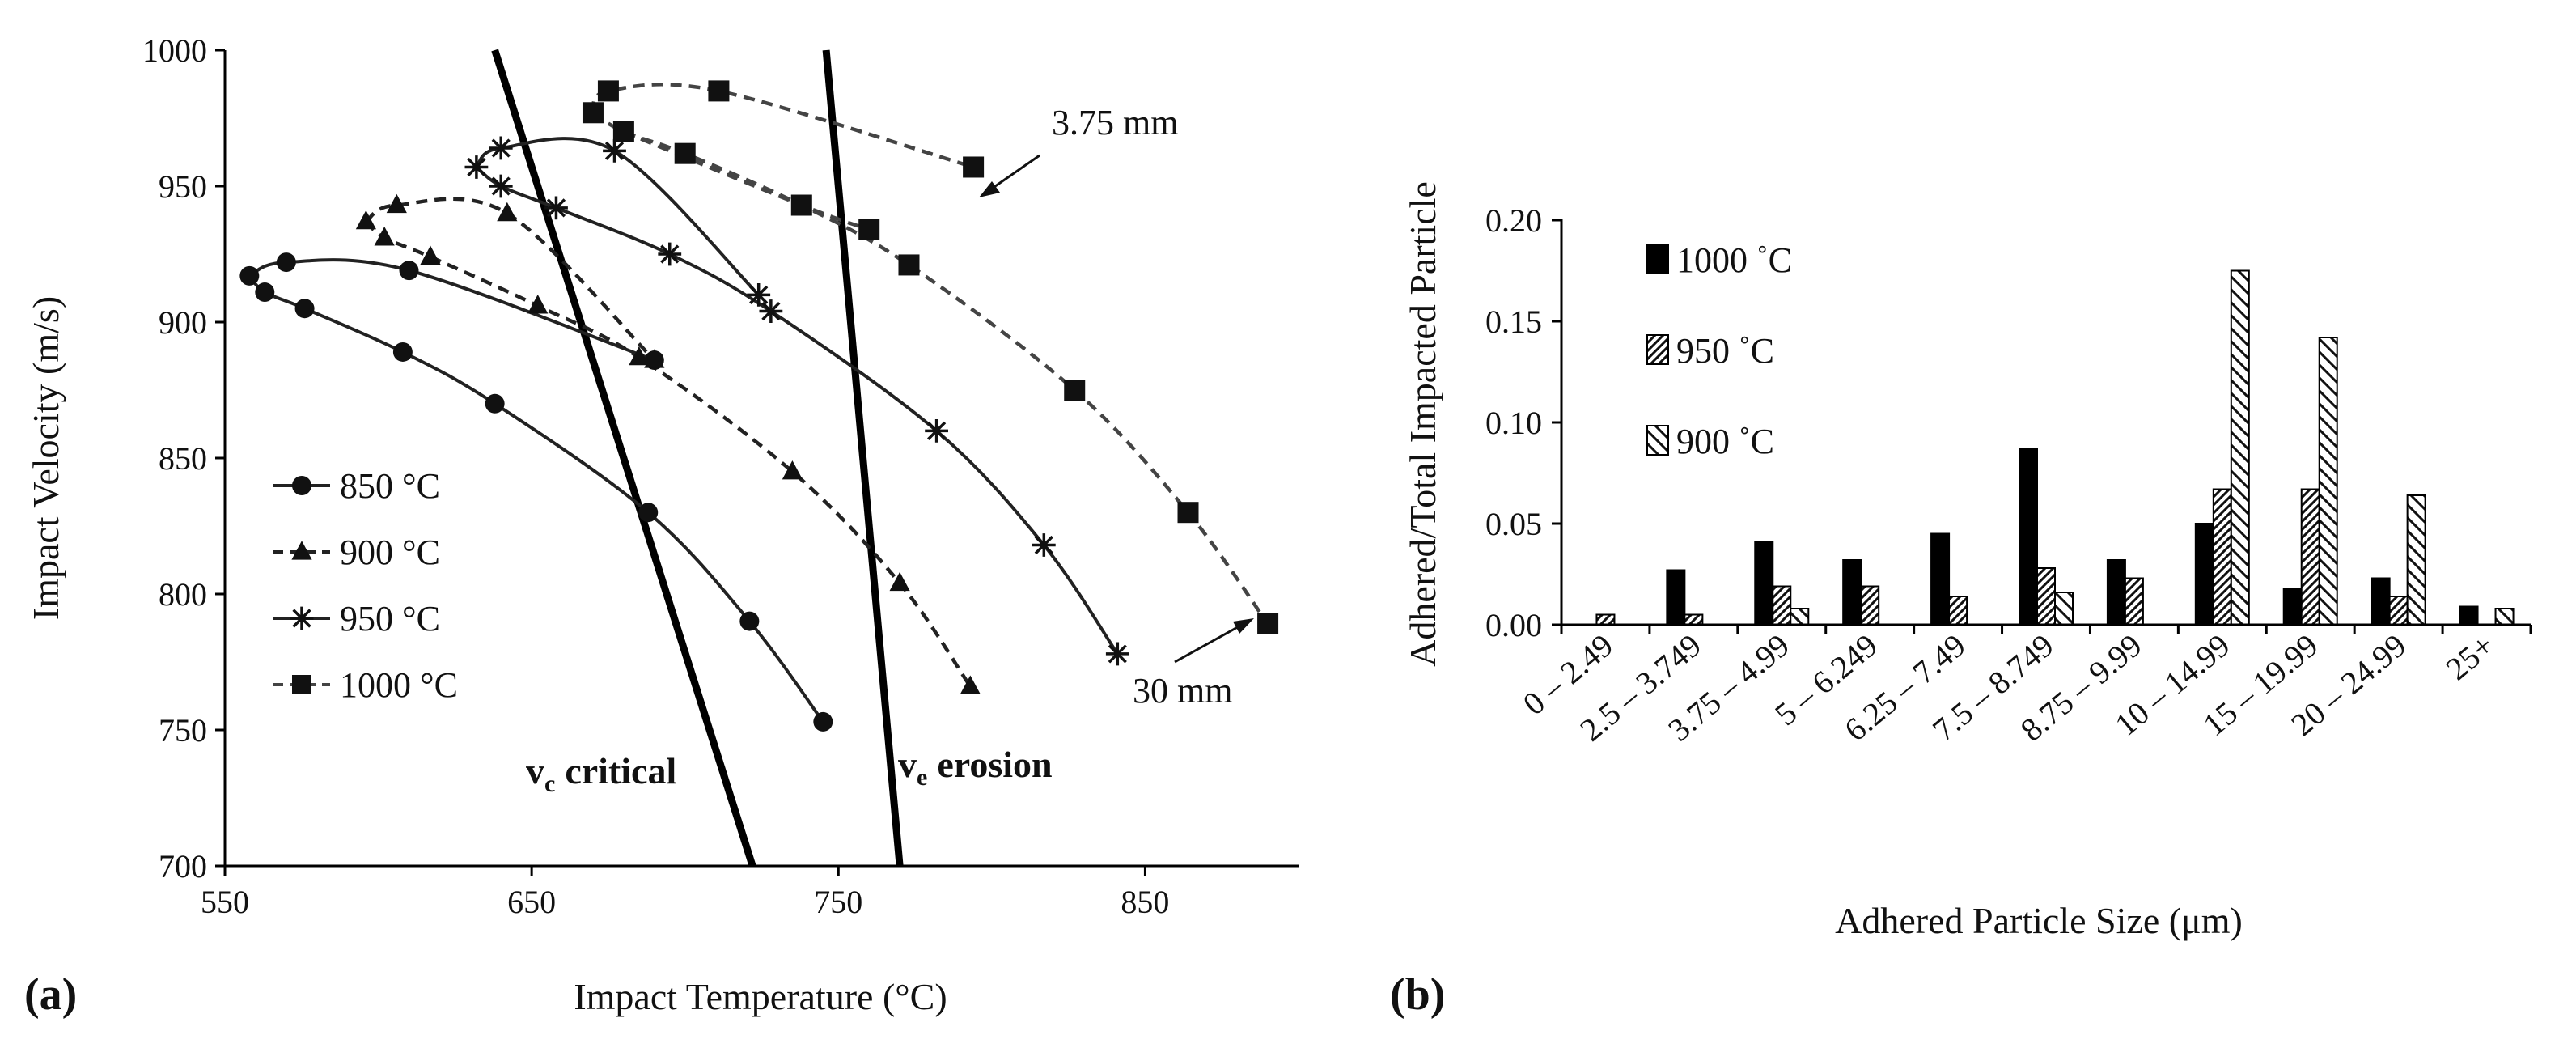 Image resolution: width=2576 pixels, height=1048 pixels. What do you see at coordinates (760, 996) in the screenshot?
I see `panel-a-x-axis-label: Impact Temperature (°C)` at bounding box center [760, 996].